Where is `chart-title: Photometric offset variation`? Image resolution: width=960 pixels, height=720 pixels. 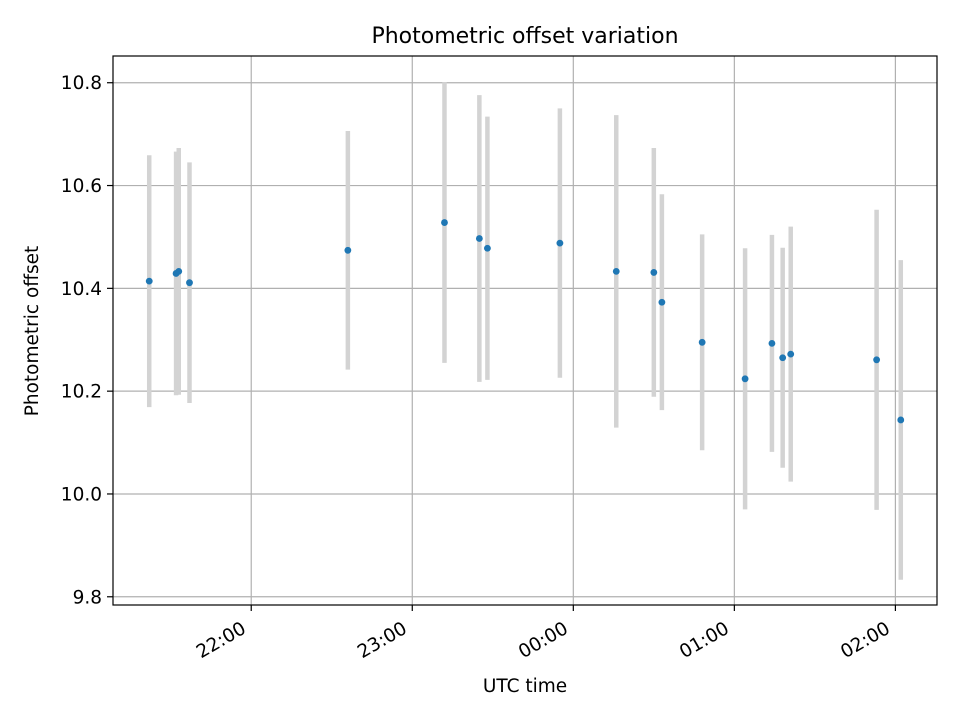
chart-title: Photometric offset variation is located at coordinates (524, 36).